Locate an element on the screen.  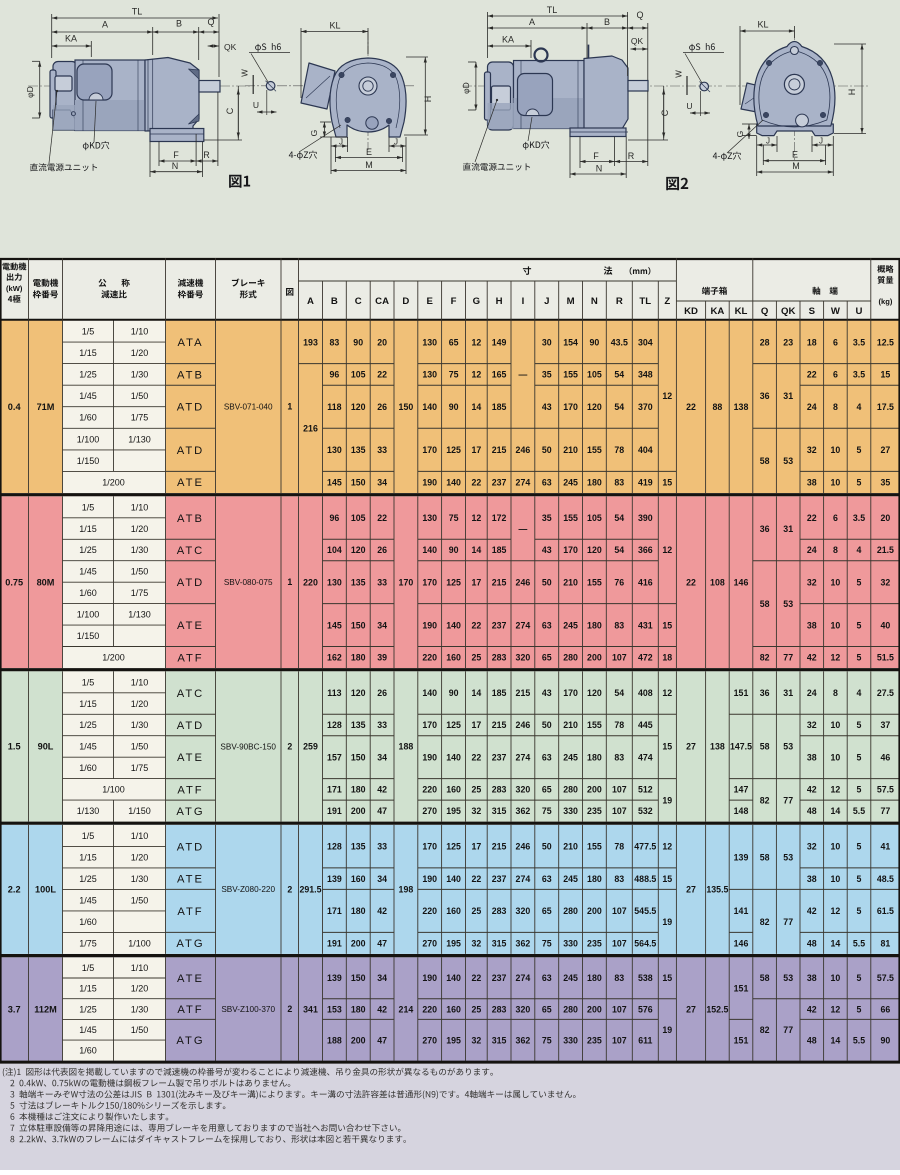
svg-text: 235 is located at coordinates (594, 943).